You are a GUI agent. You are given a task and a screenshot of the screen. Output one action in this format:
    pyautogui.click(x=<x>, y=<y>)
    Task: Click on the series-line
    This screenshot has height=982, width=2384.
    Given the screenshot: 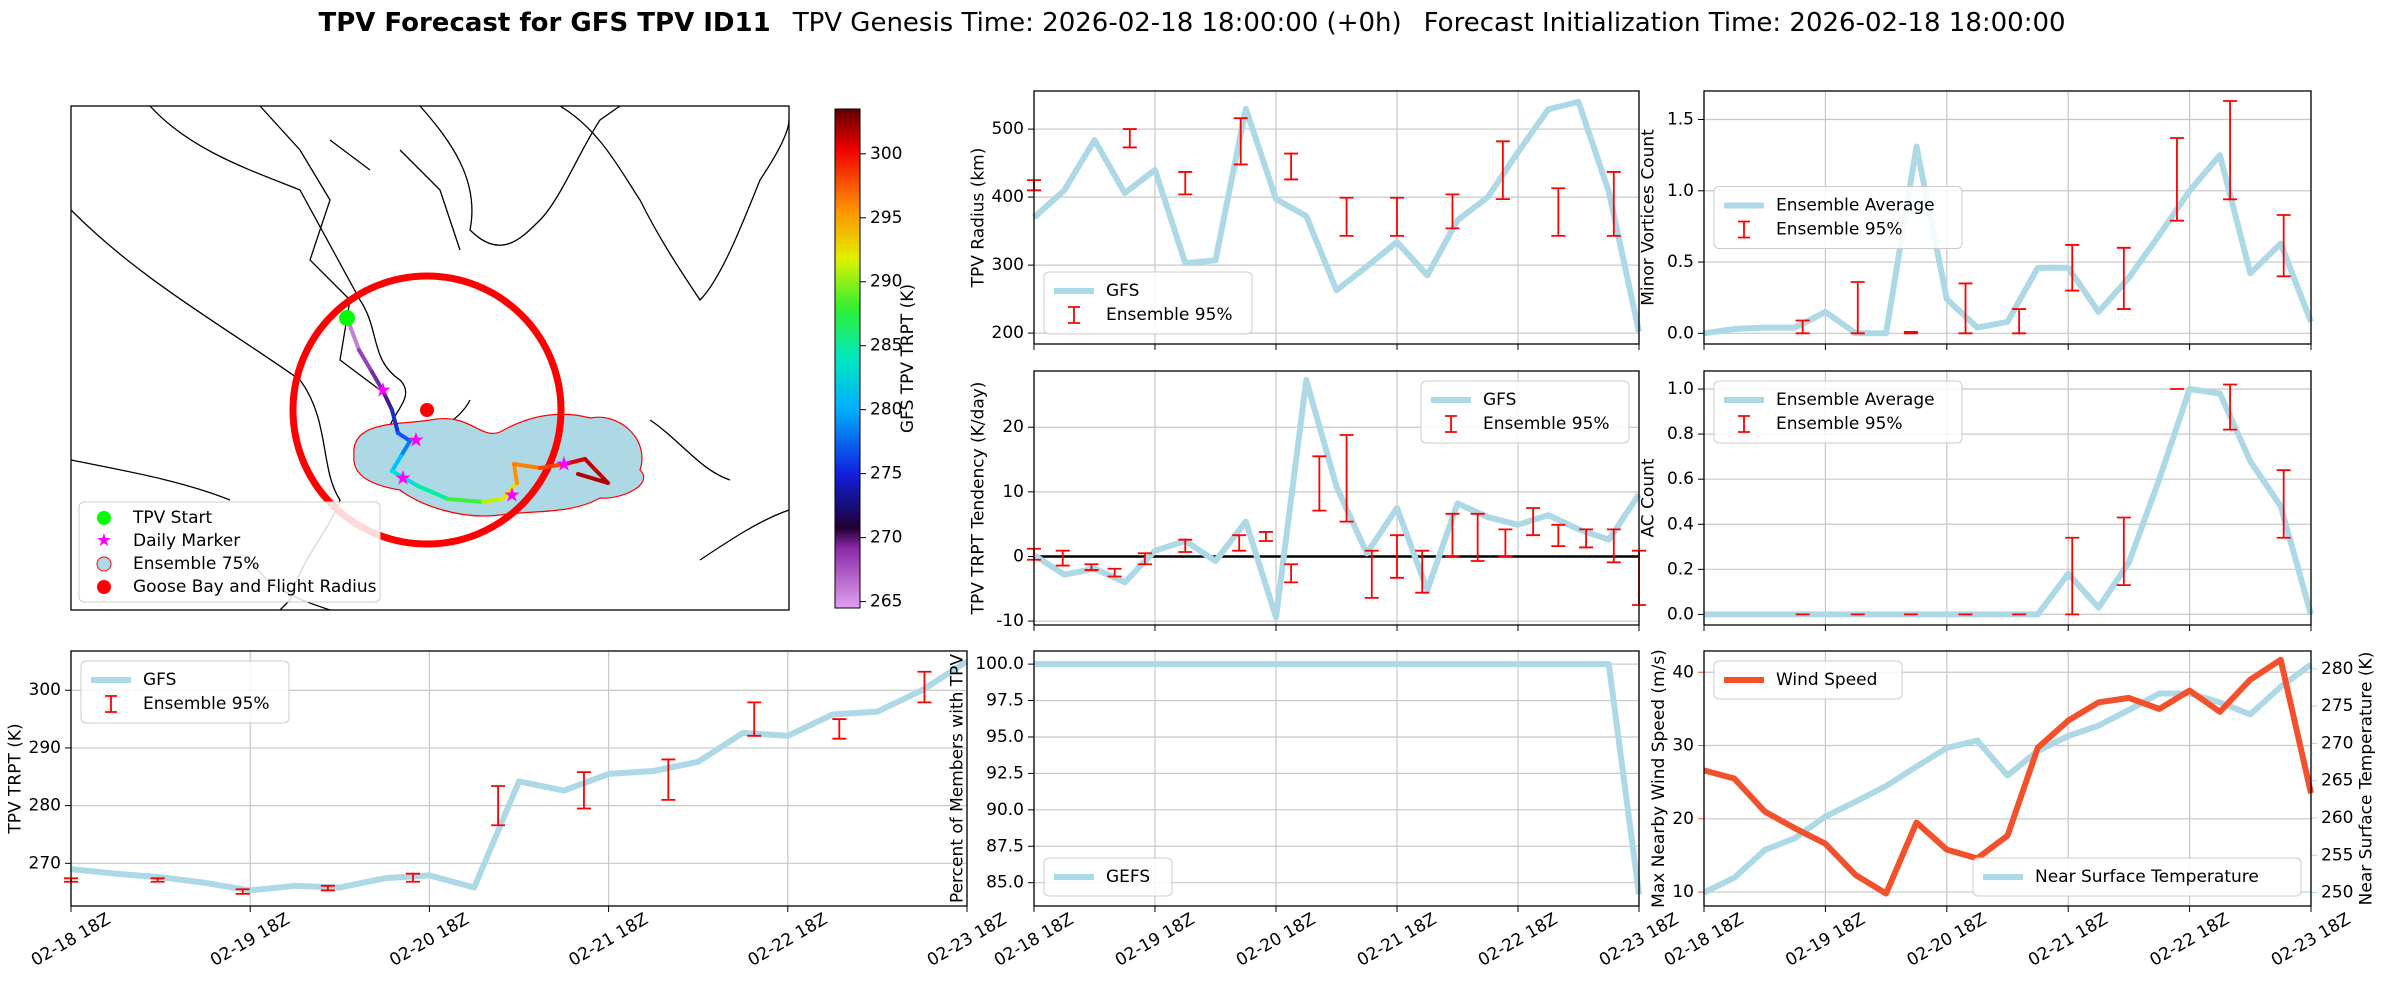 What is the action you would take?
    pyautogui.click(x=519, y=776)
    